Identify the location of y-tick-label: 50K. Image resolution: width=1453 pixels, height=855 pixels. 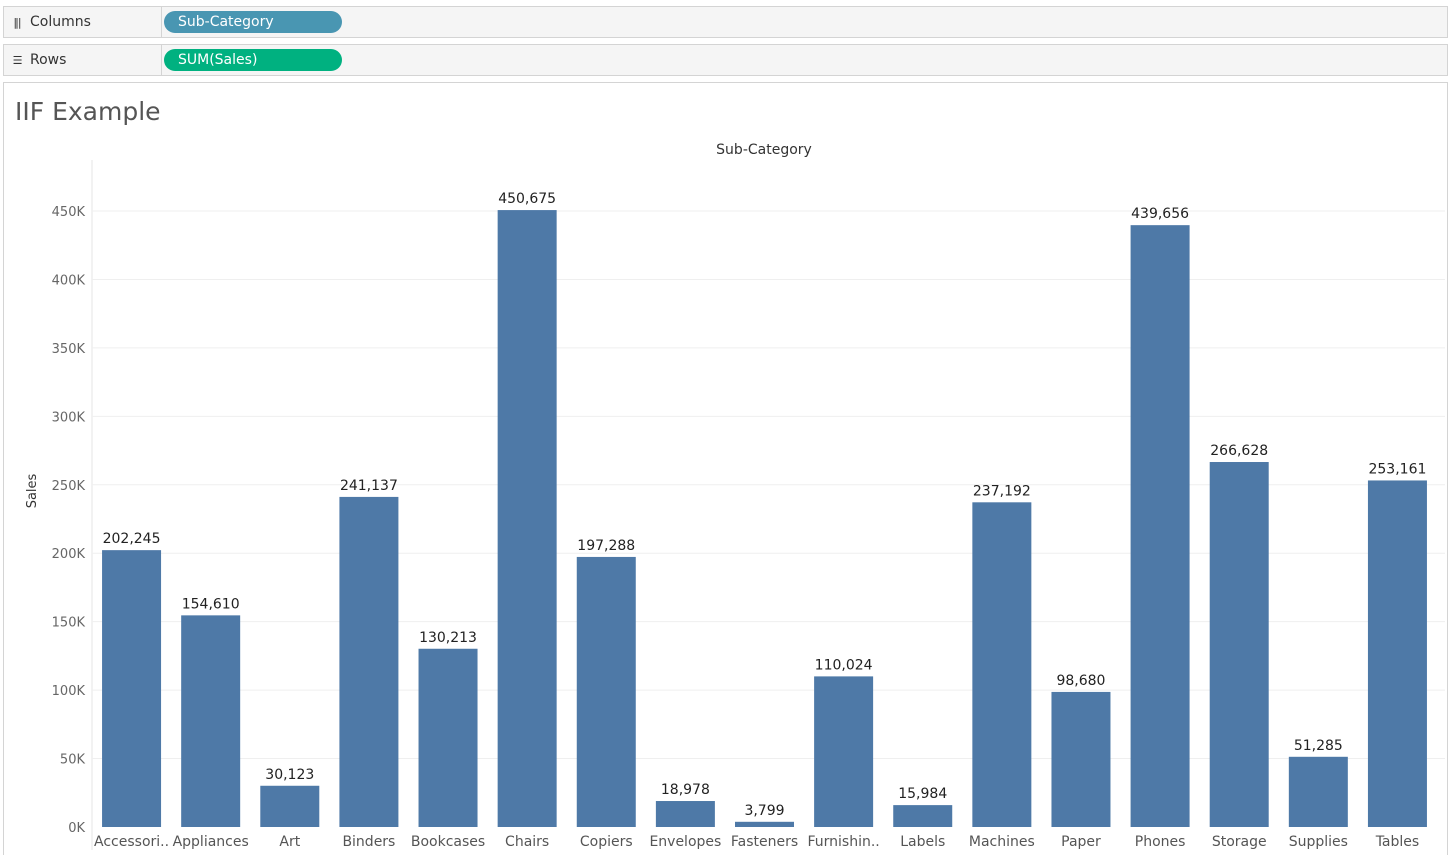
(73, 760).